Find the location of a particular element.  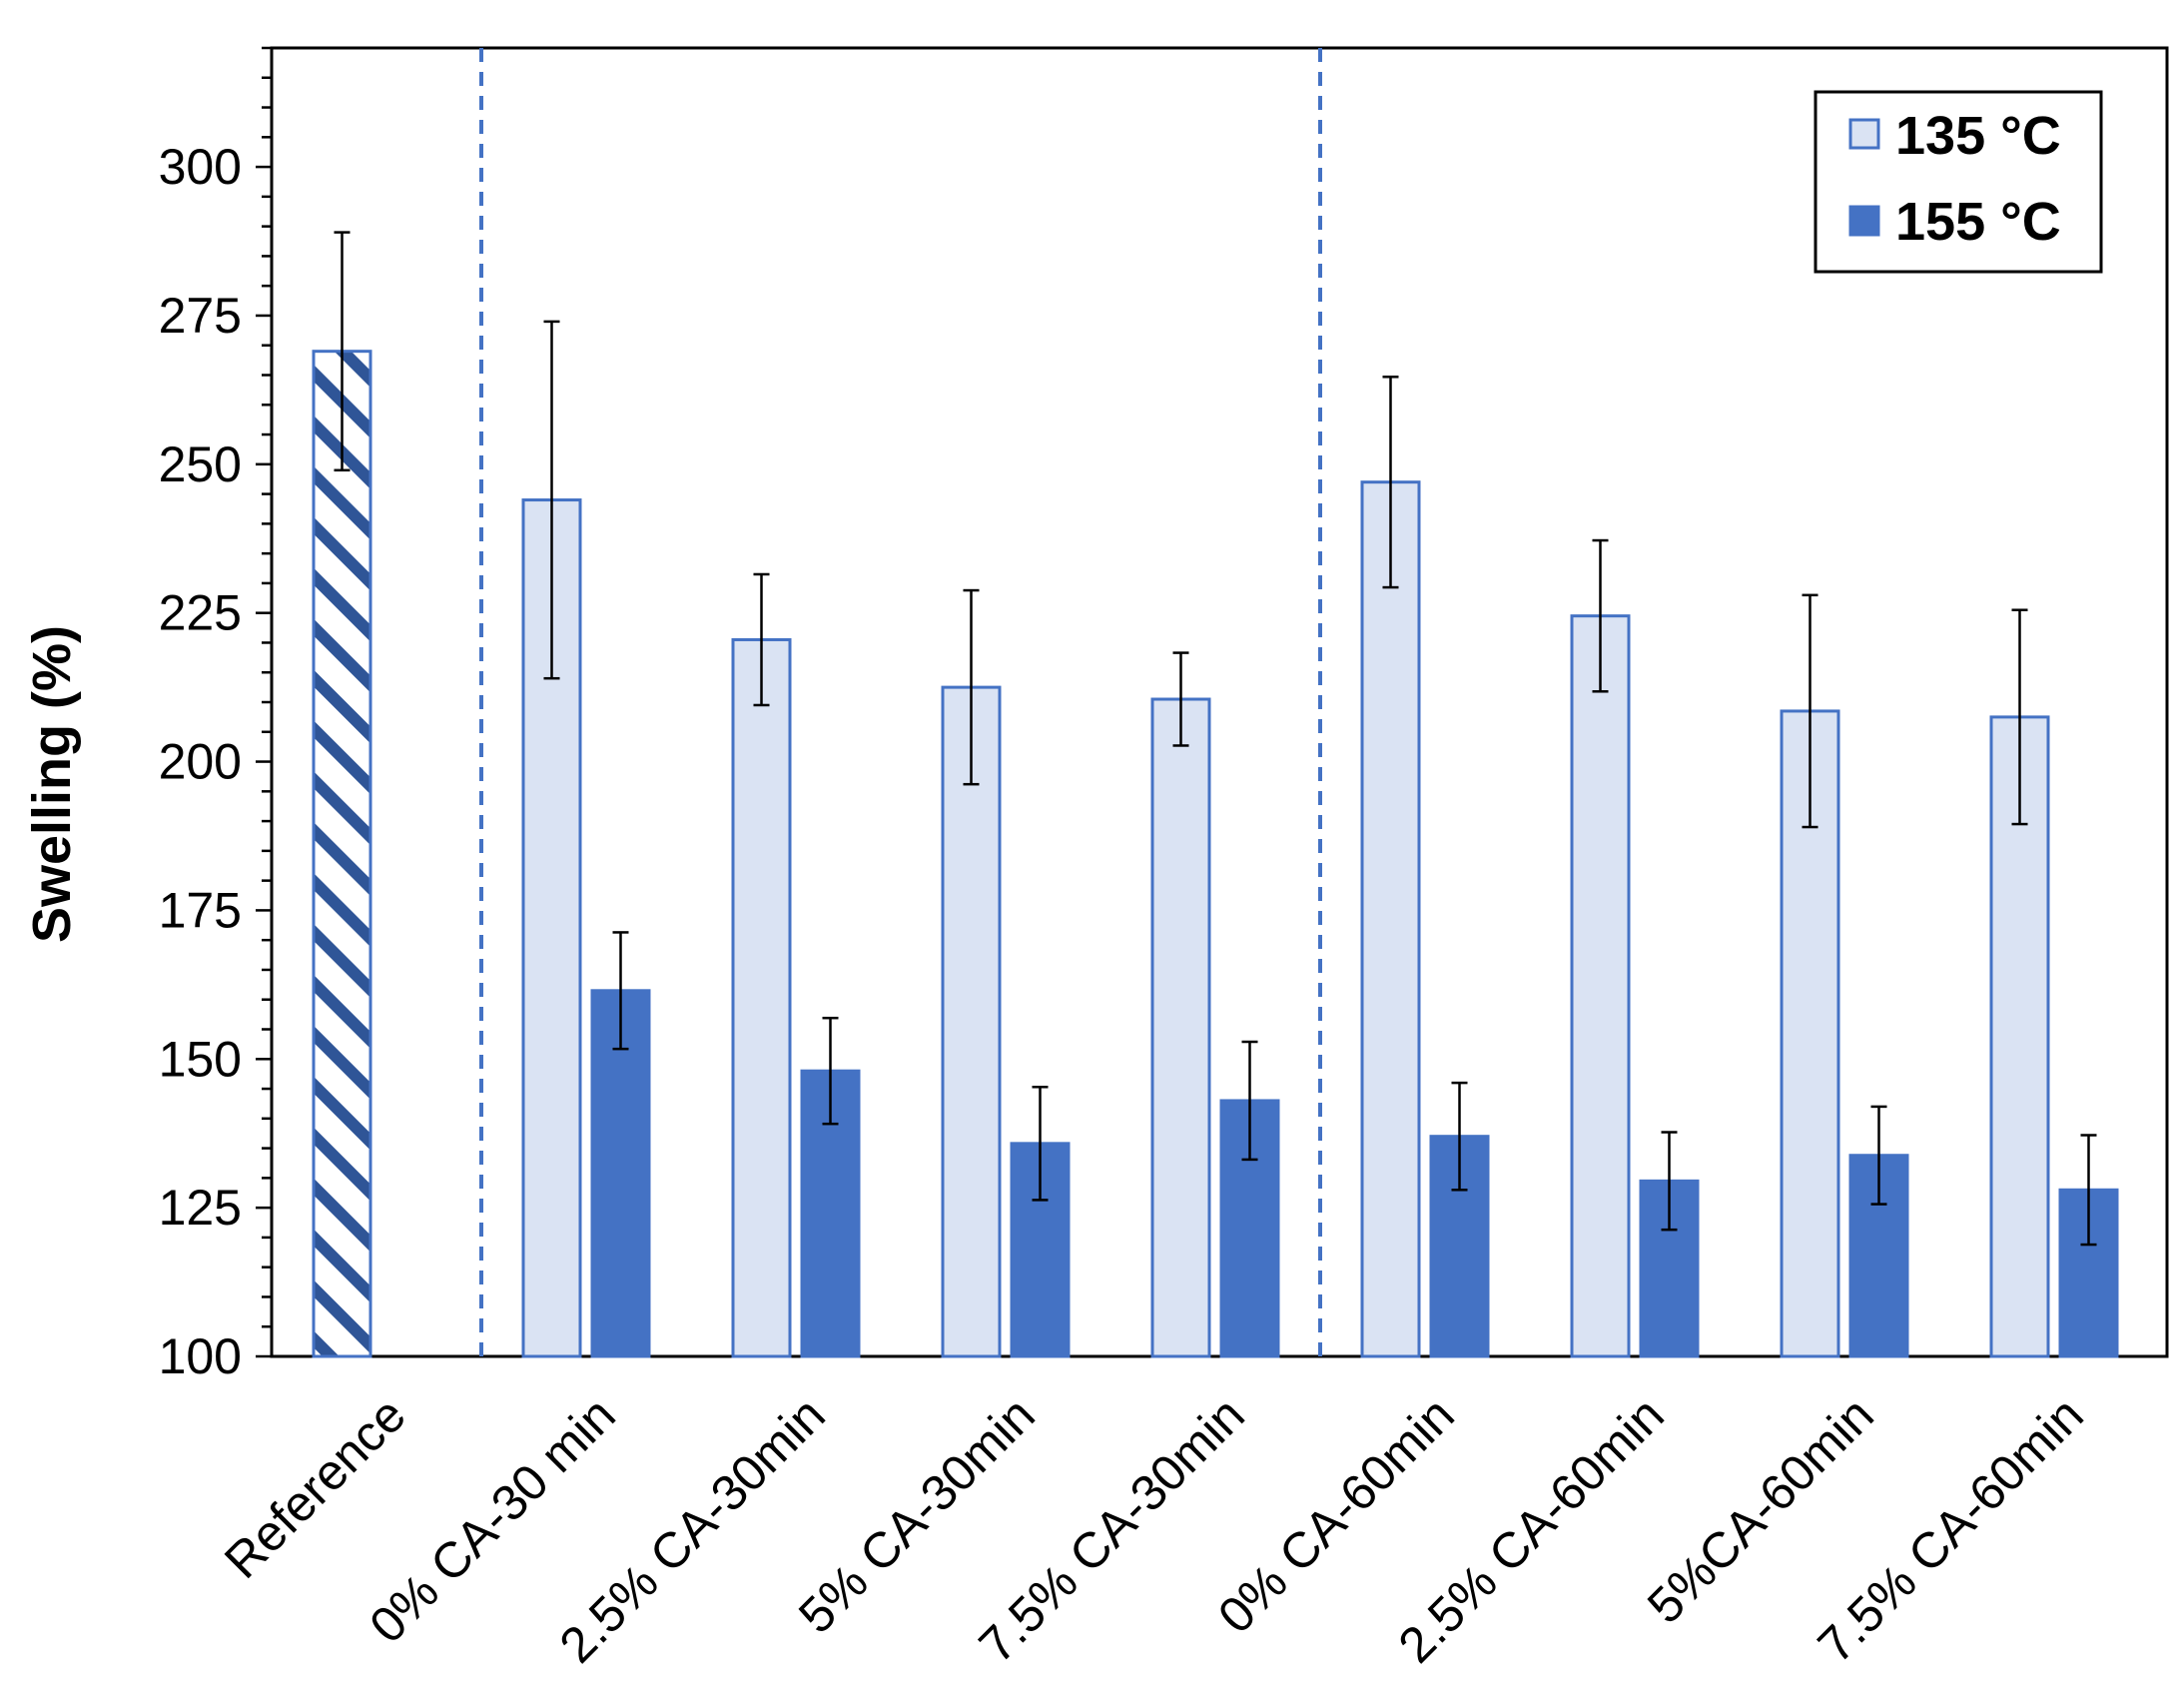

y-tick-label: 250 is located at coordinates (200, 464).